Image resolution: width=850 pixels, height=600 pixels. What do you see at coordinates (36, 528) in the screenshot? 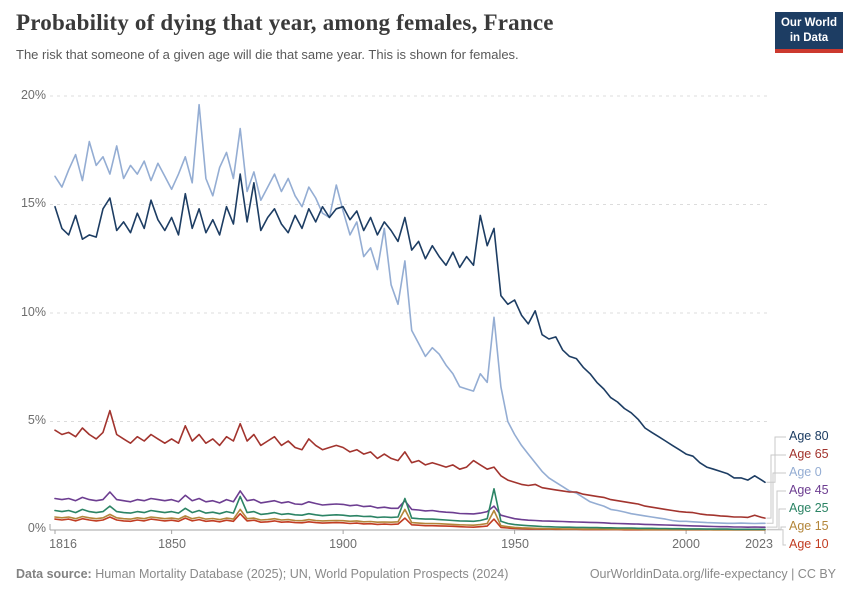
I see `y-tick-0: 0%` at bounding box center [36, 528].